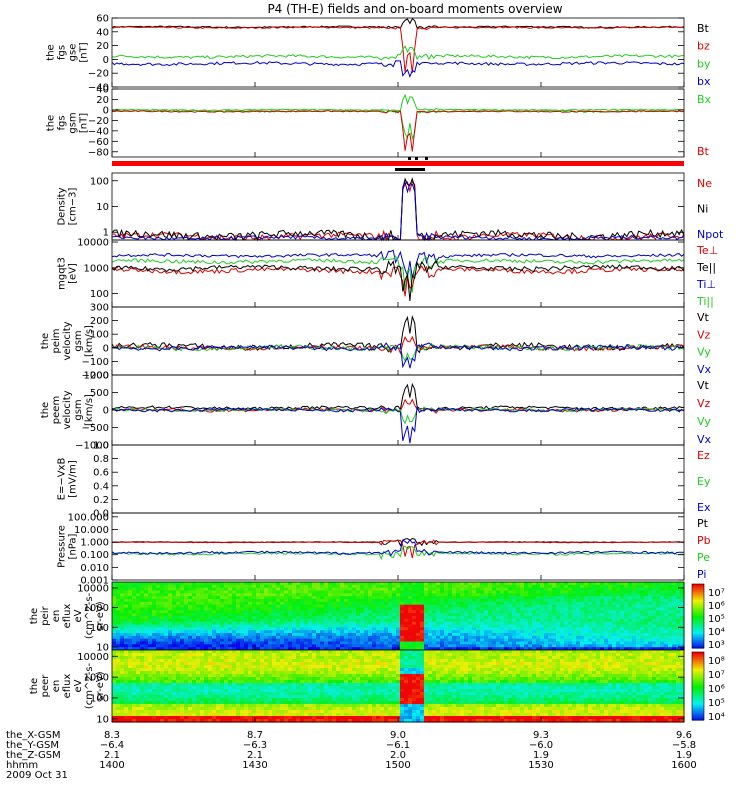  Describe the element at coordinates (67, 616) in the screenshot. I see `y-axis-label: eflux` at that location.